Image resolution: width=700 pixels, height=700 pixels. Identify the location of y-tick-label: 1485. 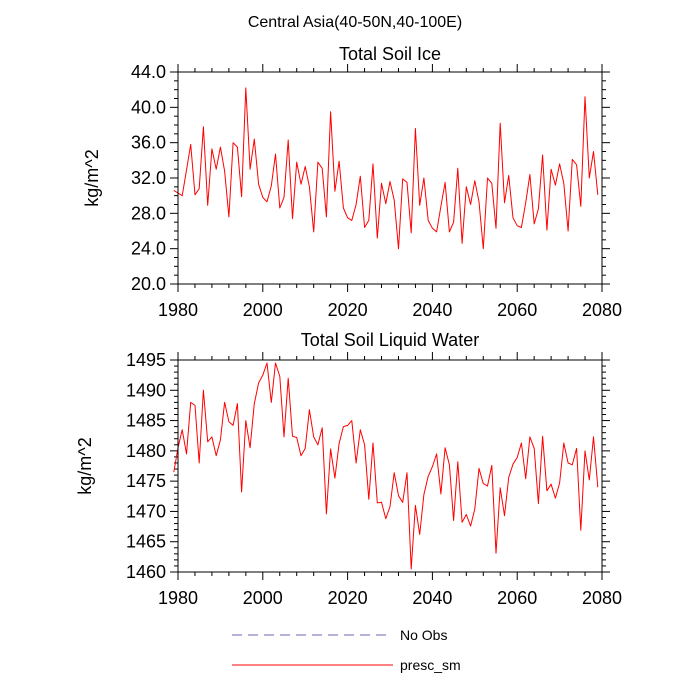
(146, 421).